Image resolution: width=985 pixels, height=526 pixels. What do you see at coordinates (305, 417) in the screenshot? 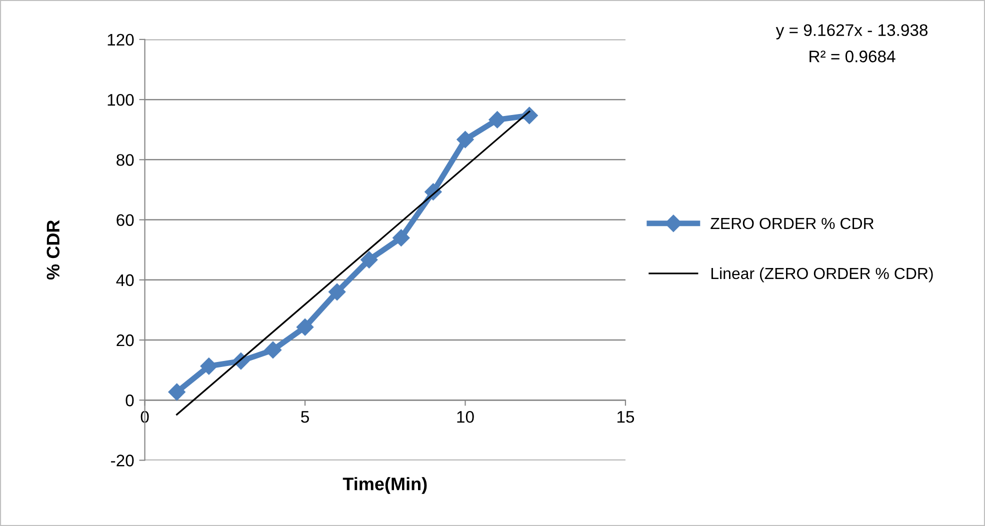
I see `x-tick-label: 5` at bounding box center [305, 417].